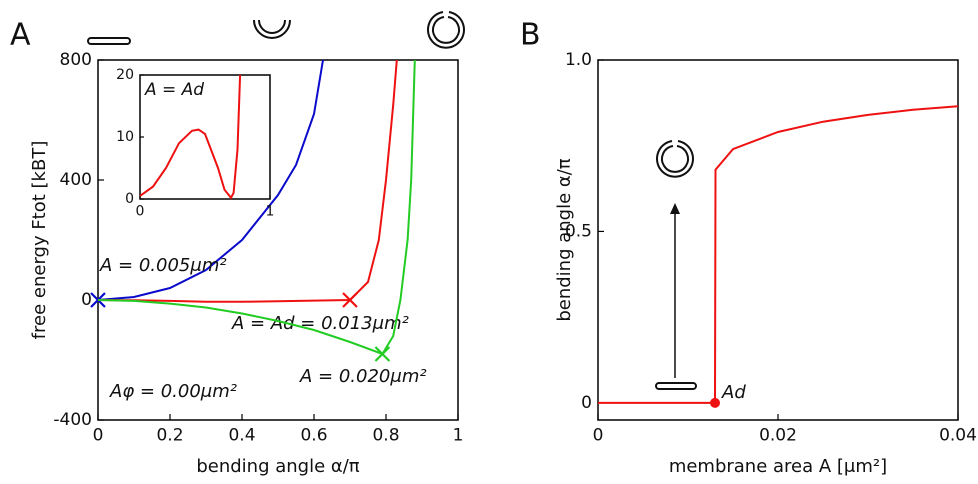 This screenshot has height=484, width=978. What do you see at coordinates (958, 435) in the screenshot?
I see `x-tick-label: 0.04` at bounding box center [958, 435].